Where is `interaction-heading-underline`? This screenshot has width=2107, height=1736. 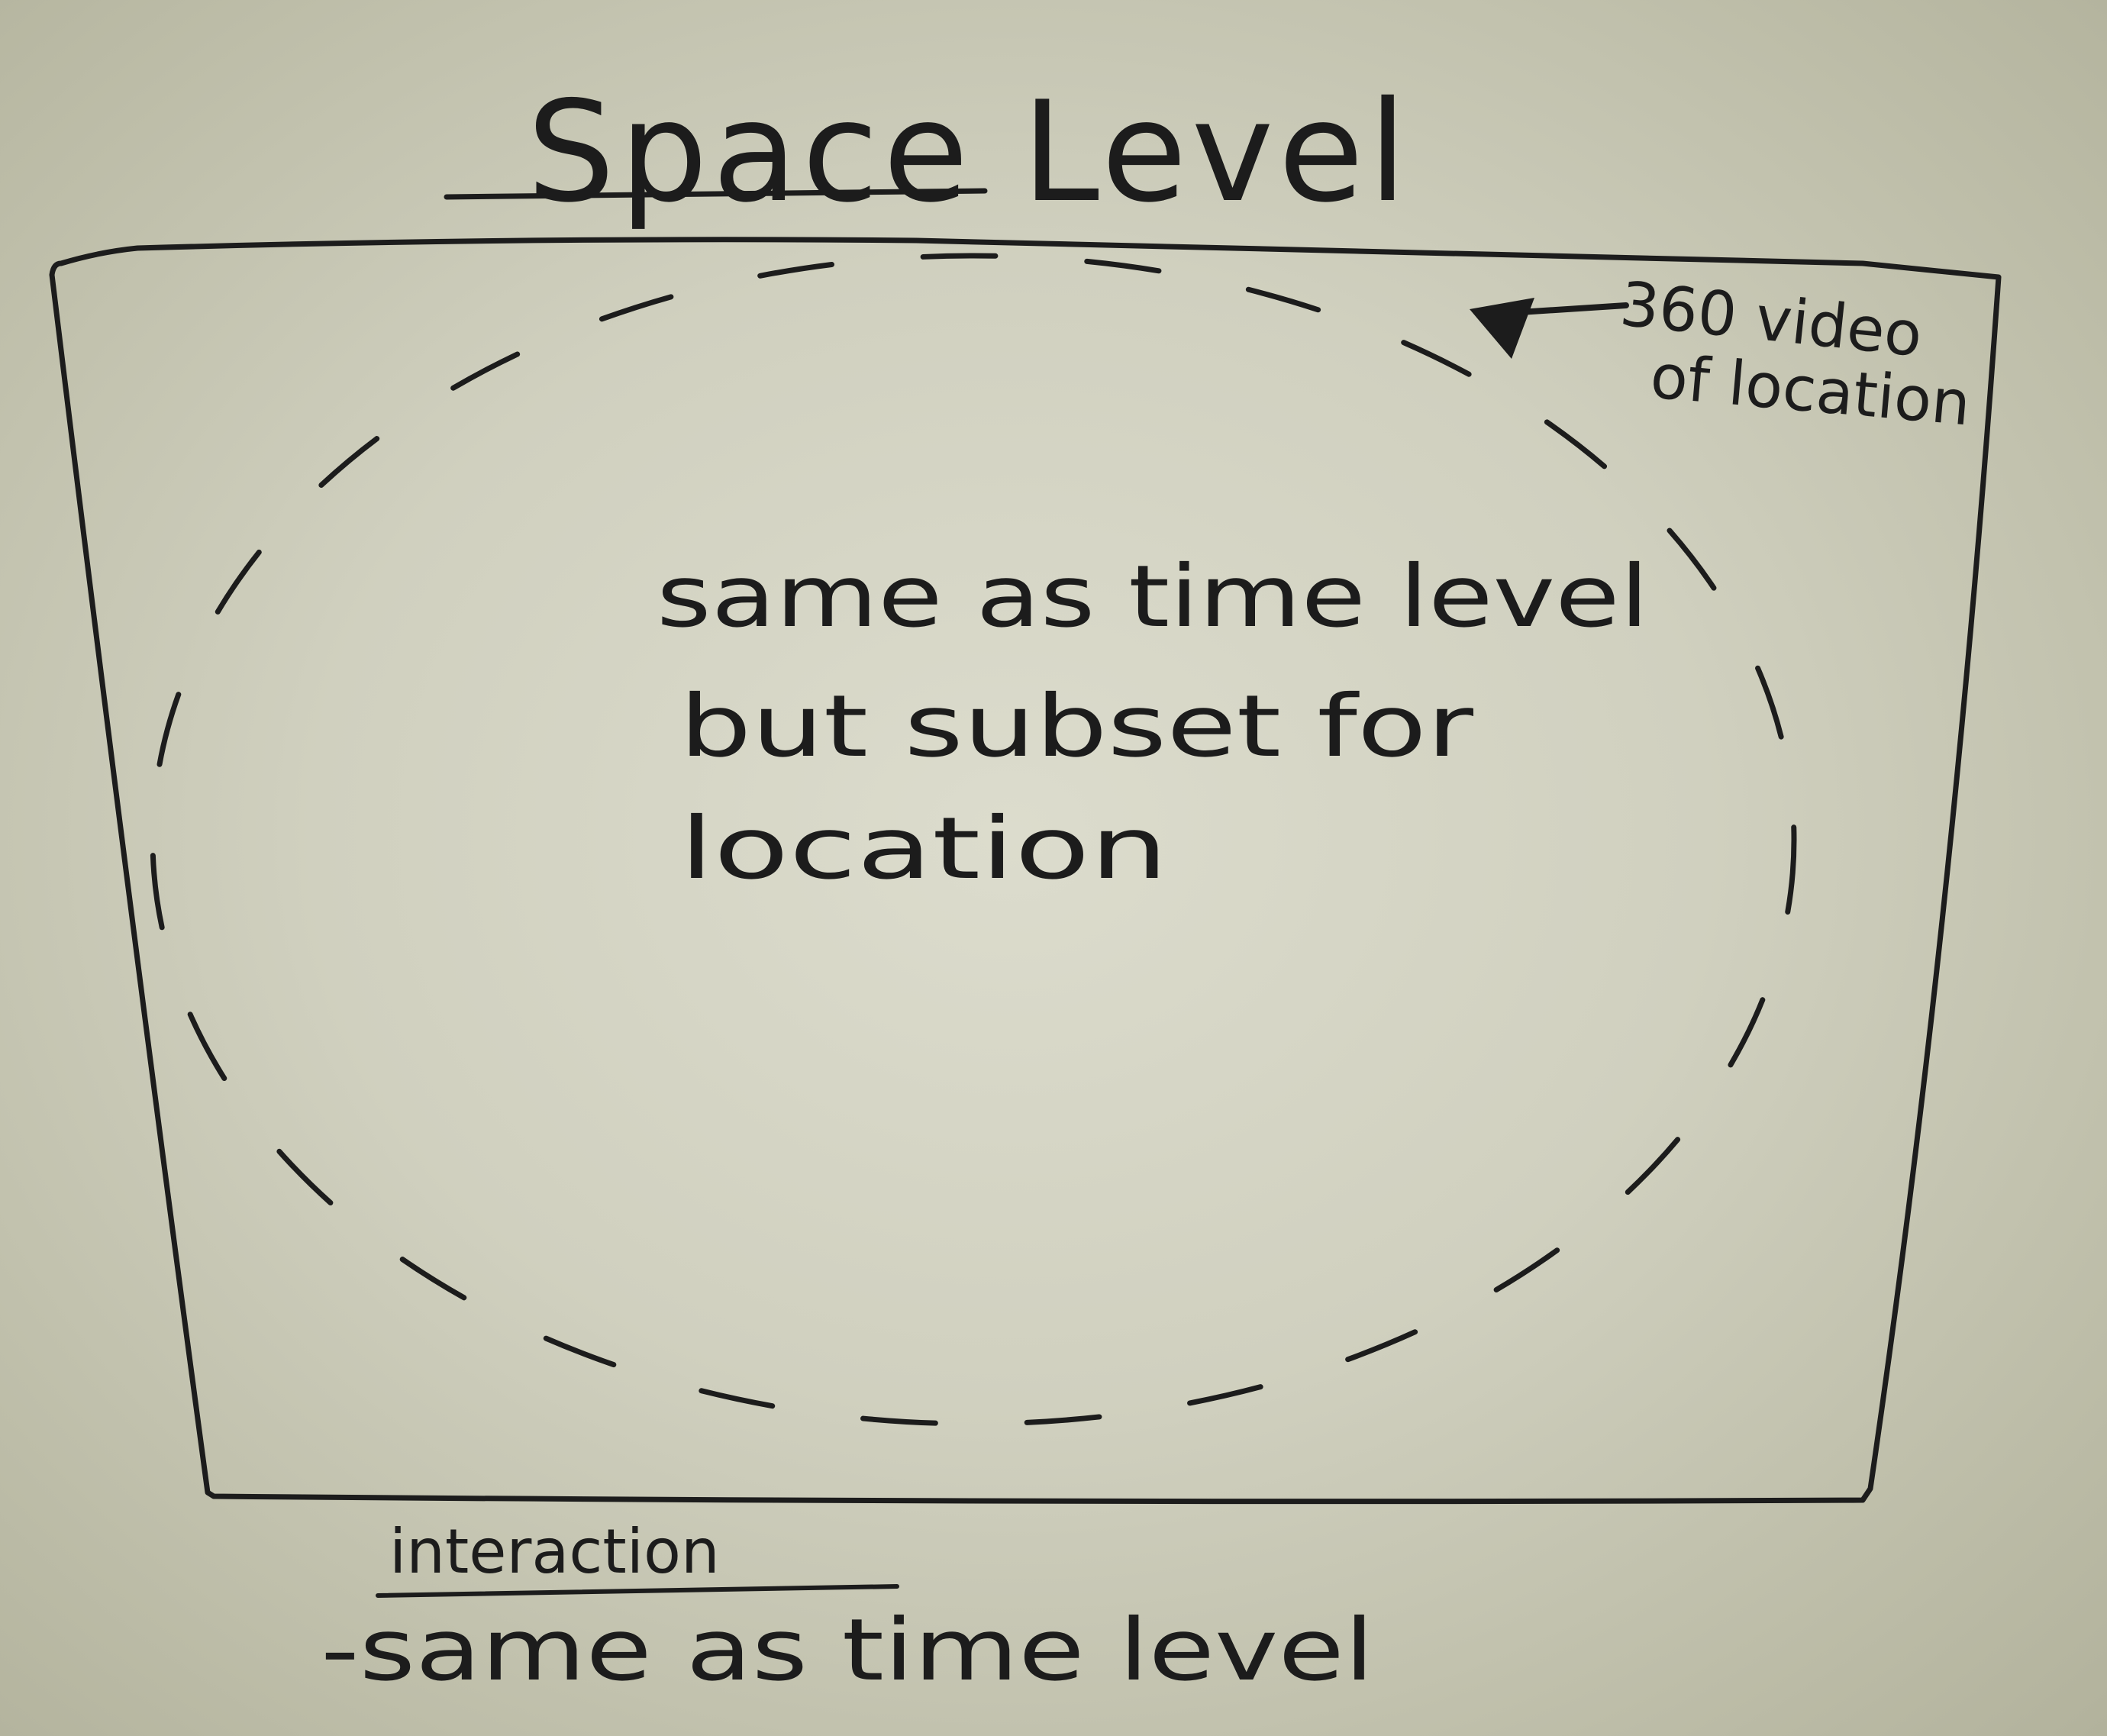
interaction-heading-underline is located at coordinates (637, 1591).